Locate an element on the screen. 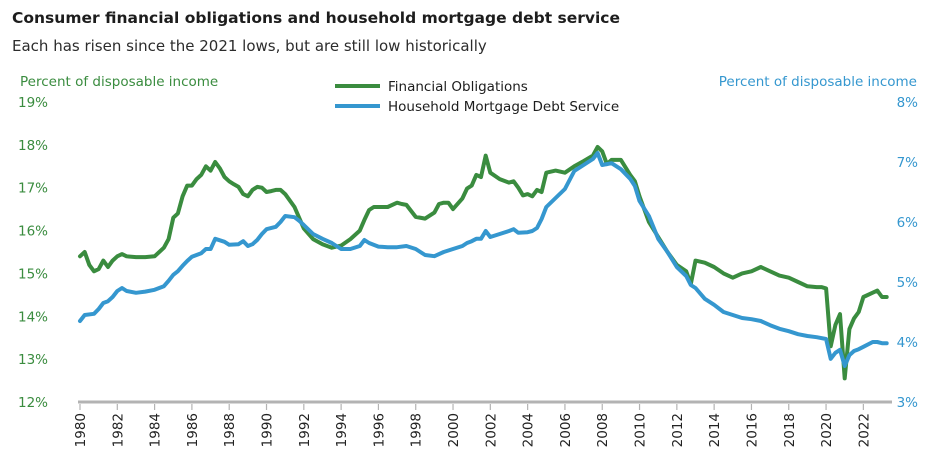 The image size is (940, 462). right-tick-label: 6% is located at coordinates (908, 223).